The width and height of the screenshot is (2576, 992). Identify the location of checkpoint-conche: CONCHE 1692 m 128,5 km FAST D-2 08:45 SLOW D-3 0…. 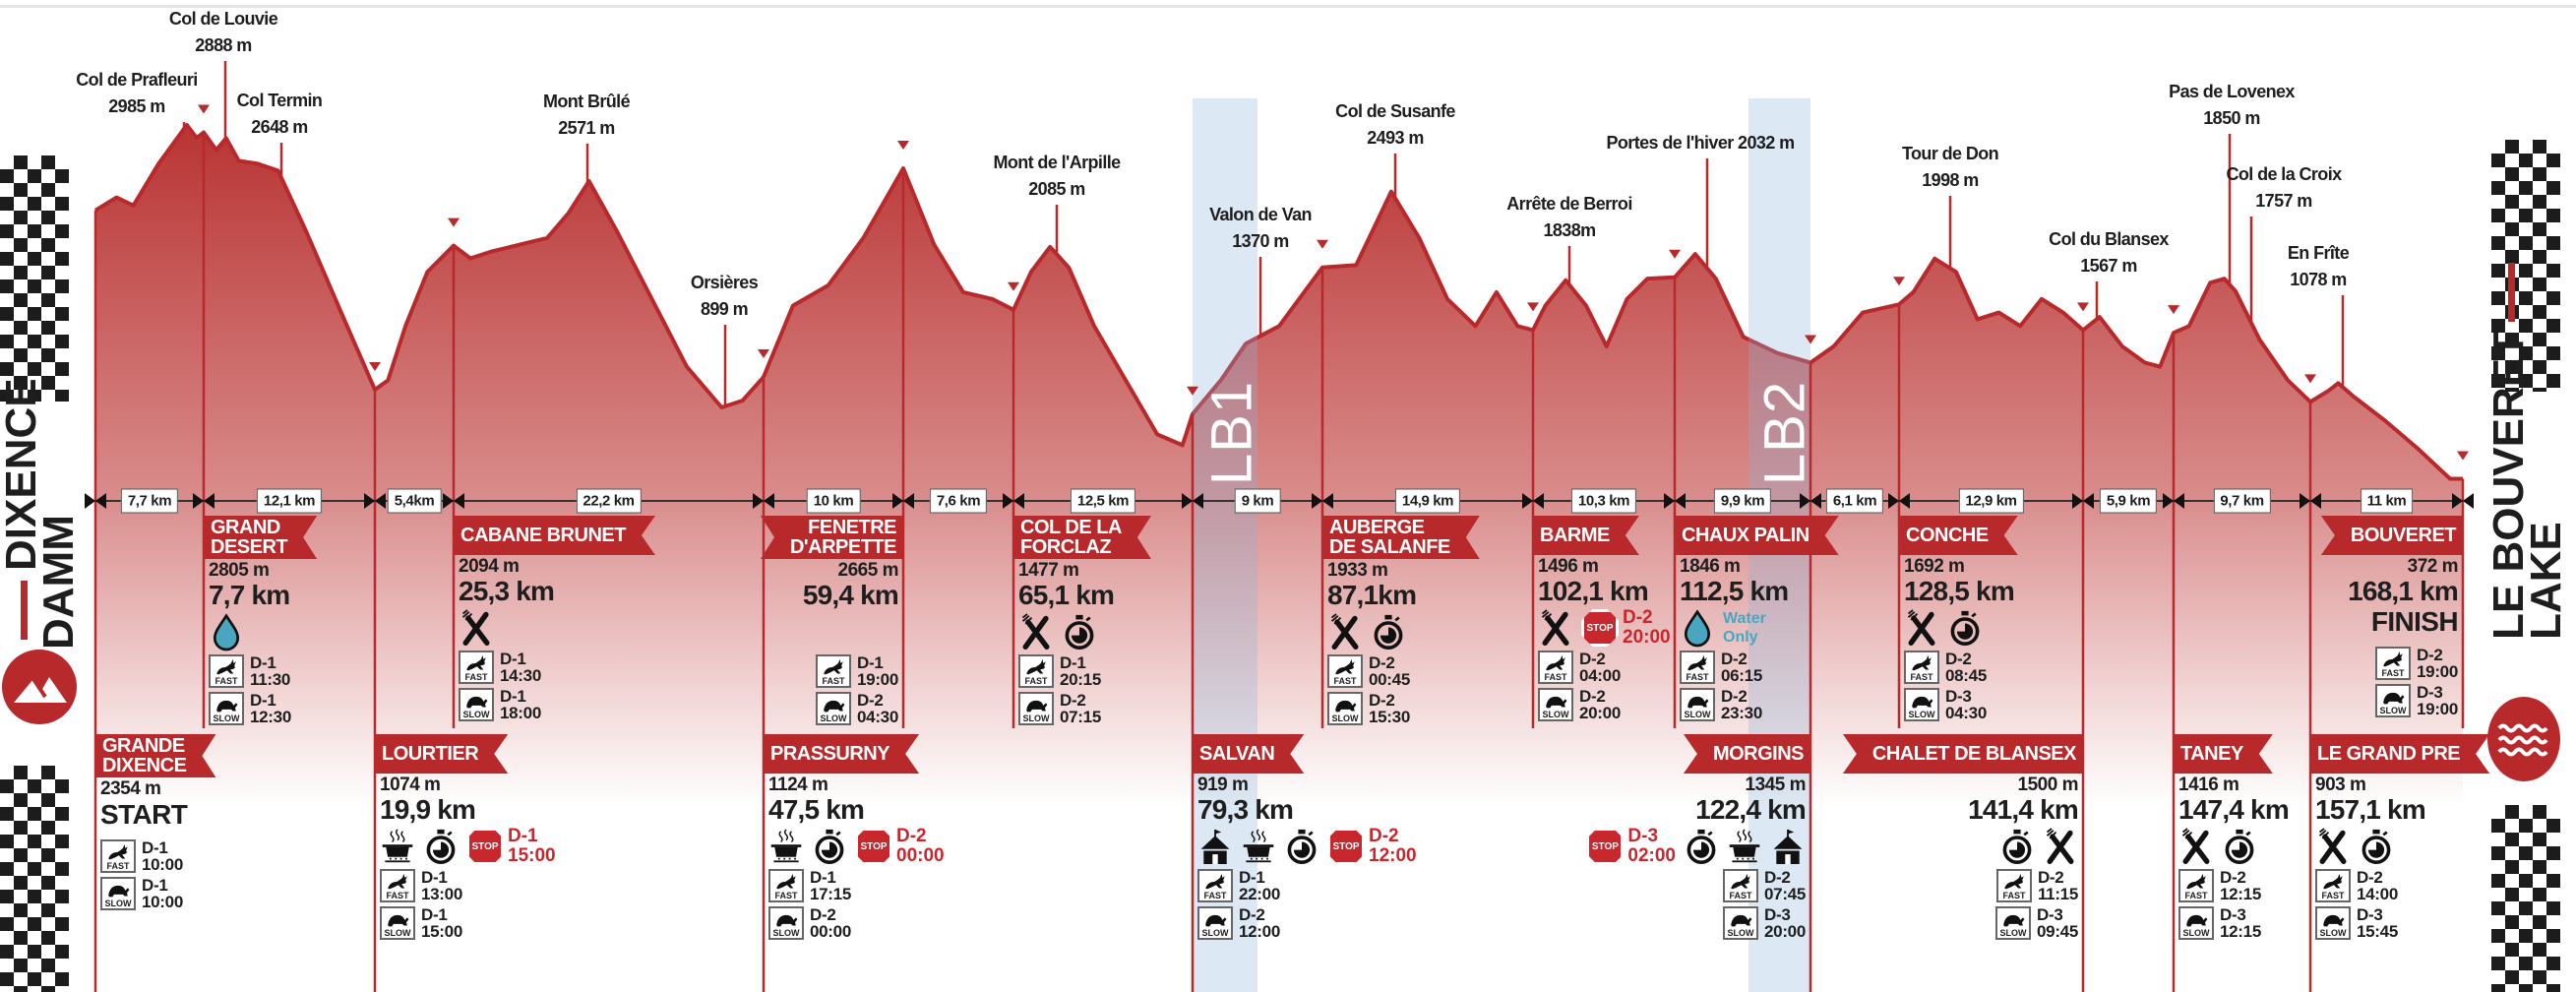
(1959, 619).